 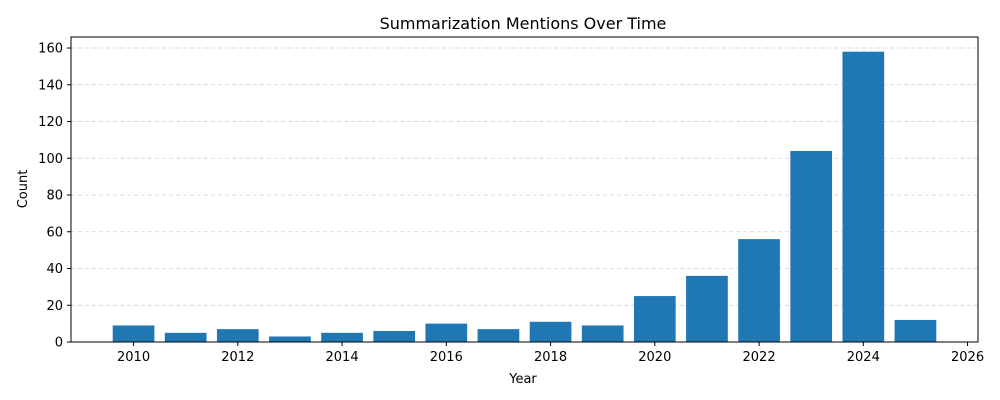 I want to click on y-tick-label: 80, so click(x=54, y=196).